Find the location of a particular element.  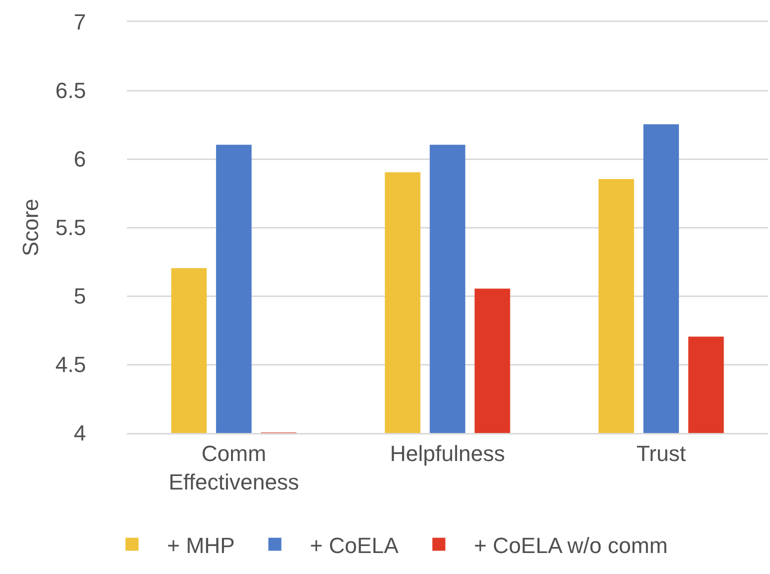

y-tick-label: 7 is located at coordinates (80, 22).